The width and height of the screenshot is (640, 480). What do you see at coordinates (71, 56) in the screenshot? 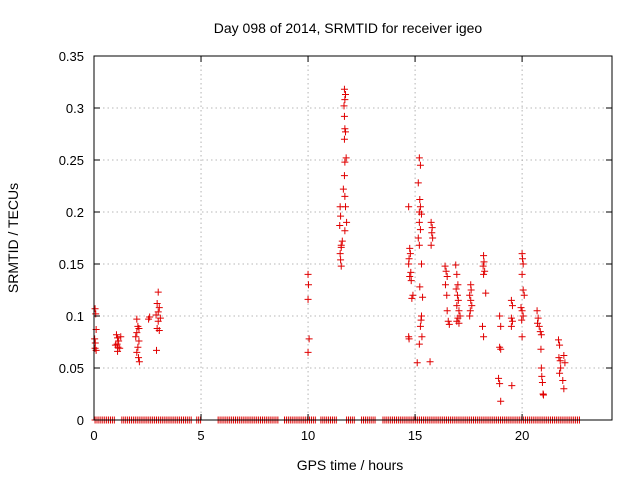
I see `y-tick-label: 0.35` at bounding box center [71, 56].